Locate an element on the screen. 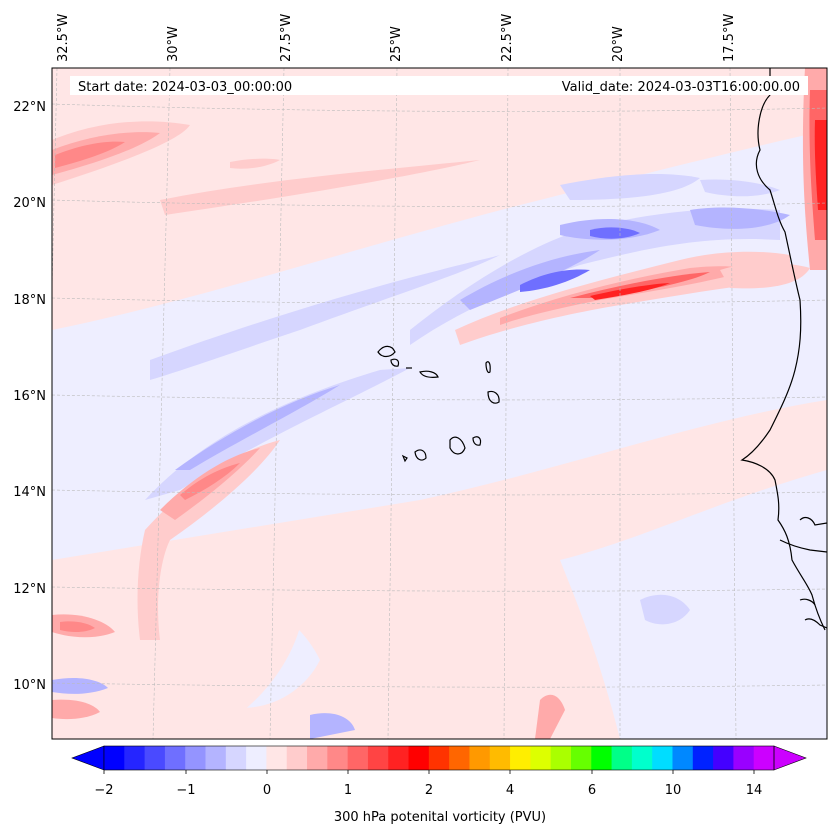 The image size is (837, 836). cb-tick-label: 0 is located at coordinates (267, 790).